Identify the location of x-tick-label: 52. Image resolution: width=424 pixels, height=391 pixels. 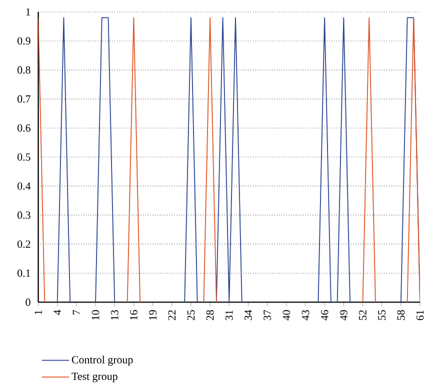
(362, 315).